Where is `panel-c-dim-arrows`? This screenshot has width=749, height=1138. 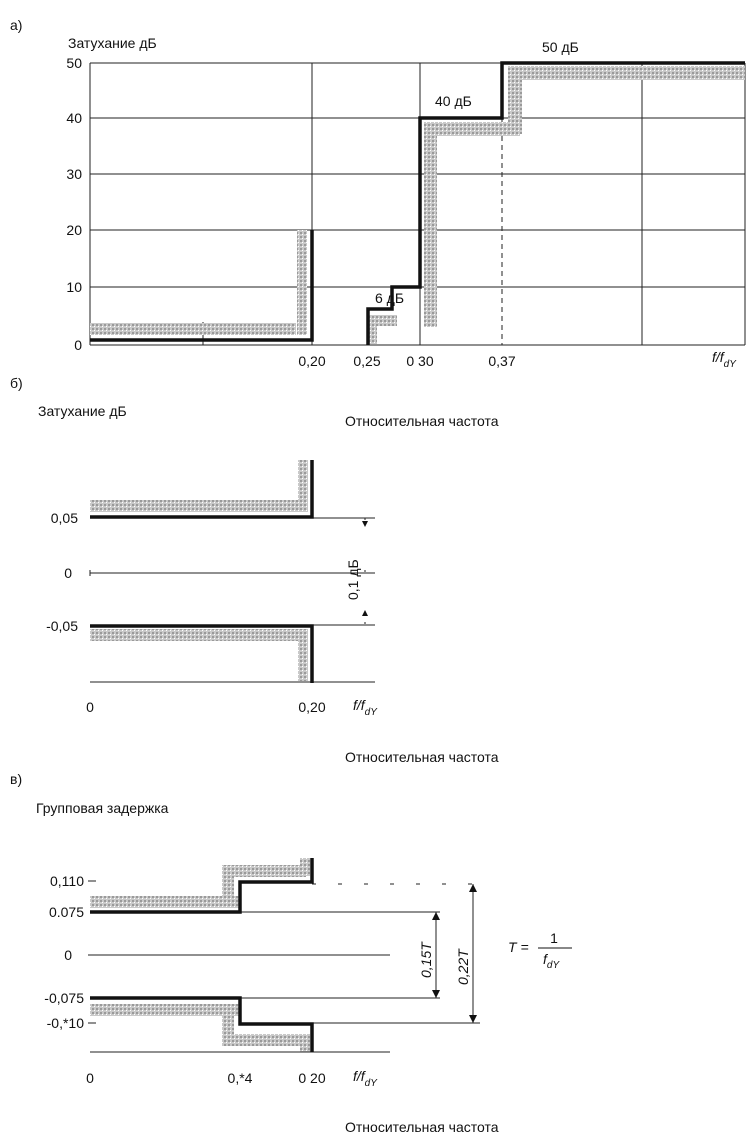
panel-c-dim-arrows is located at coordinates (454, 953).